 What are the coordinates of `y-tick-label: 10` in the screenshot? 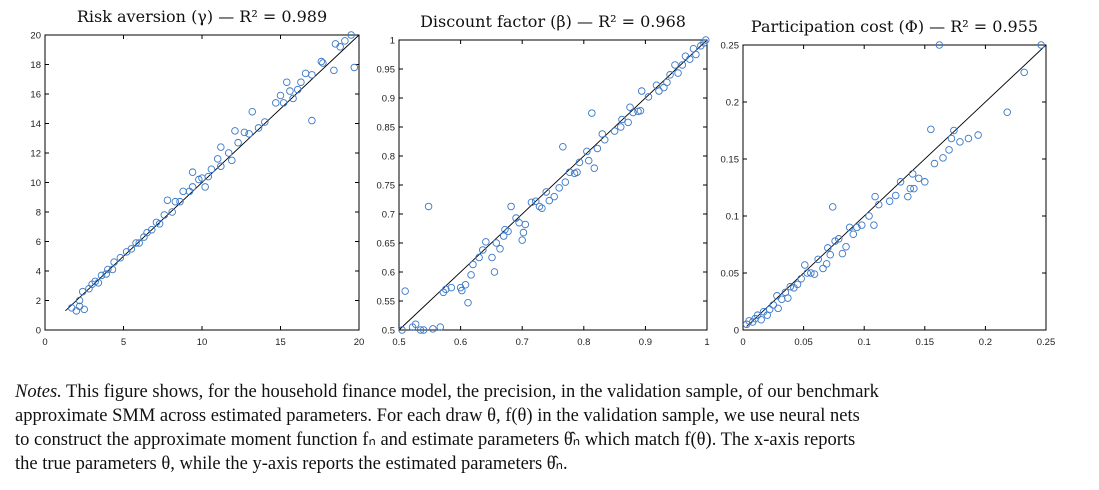 It's located at (35, 183).